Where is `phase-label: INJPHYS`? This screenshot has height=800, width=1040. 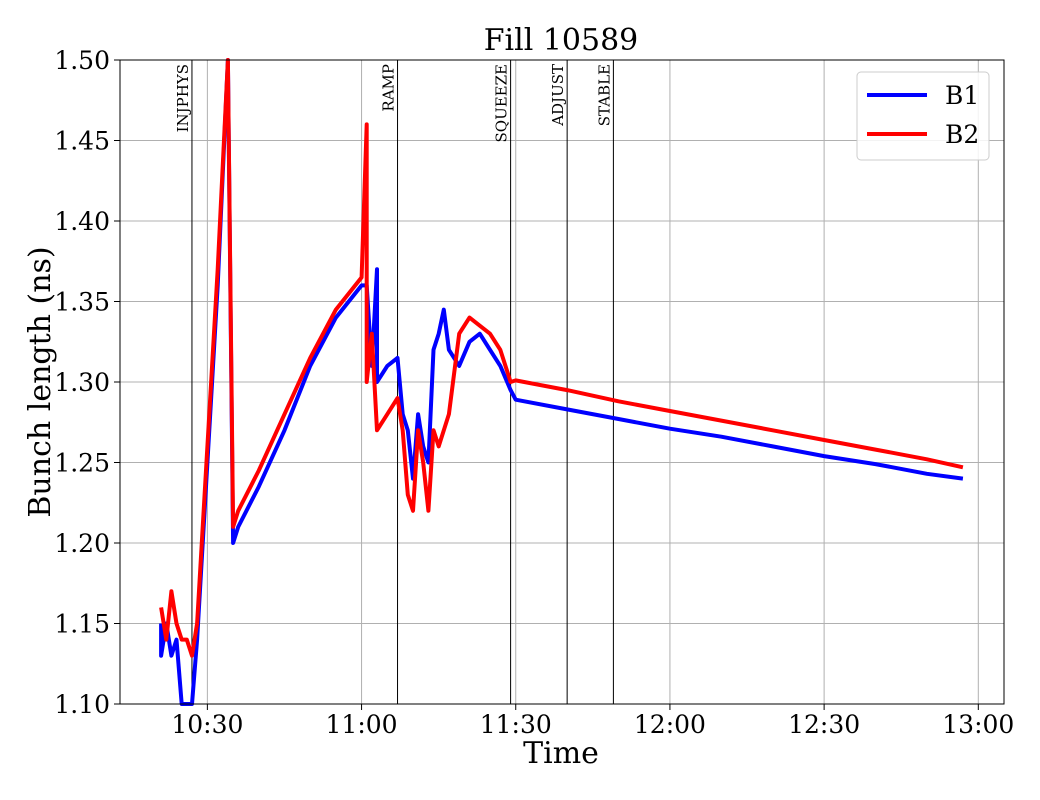 phase-label: INJPHYS is located at coordinates (183, 98).